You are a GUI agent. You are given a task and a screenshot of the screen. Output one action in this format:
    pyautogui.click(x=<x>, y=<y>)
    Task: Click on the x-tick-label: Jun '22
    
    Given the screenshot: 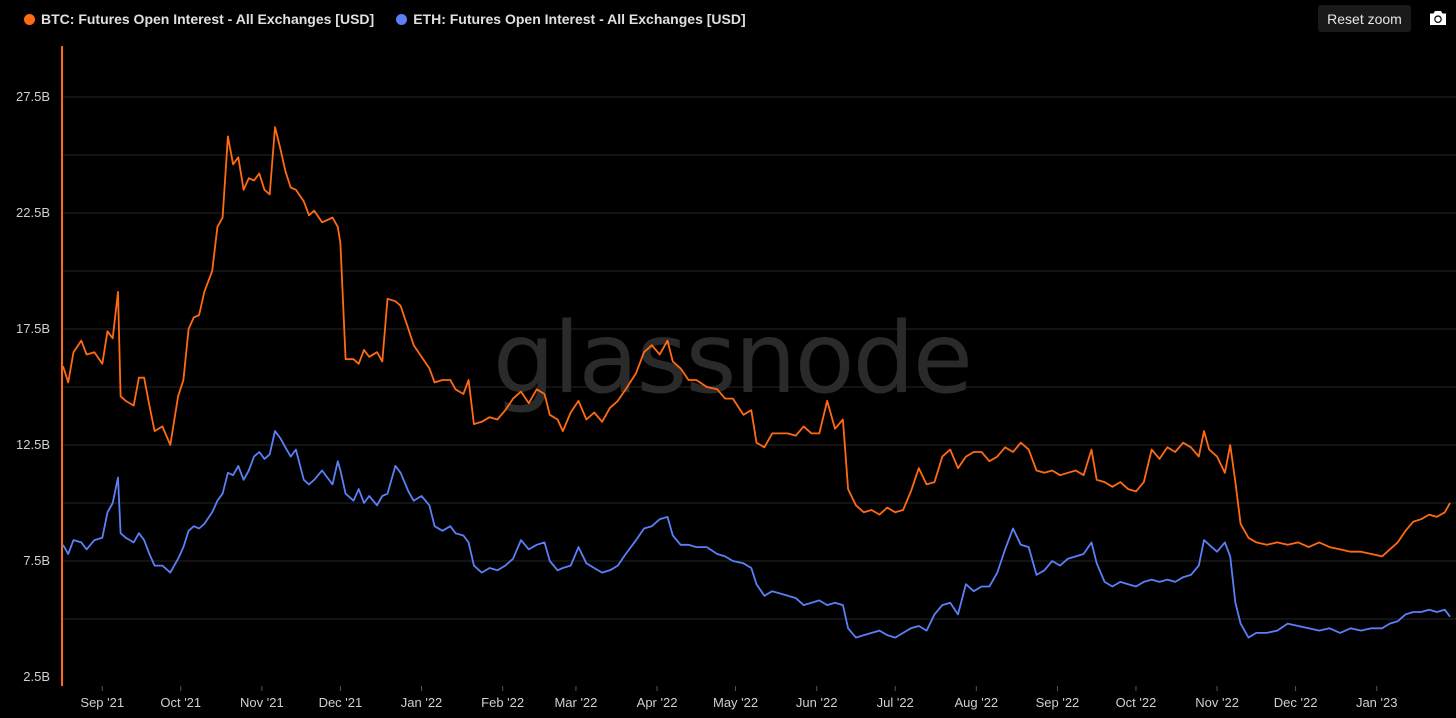 What is the action you would take?
    pyautogui.click(x=817, y=702)
    